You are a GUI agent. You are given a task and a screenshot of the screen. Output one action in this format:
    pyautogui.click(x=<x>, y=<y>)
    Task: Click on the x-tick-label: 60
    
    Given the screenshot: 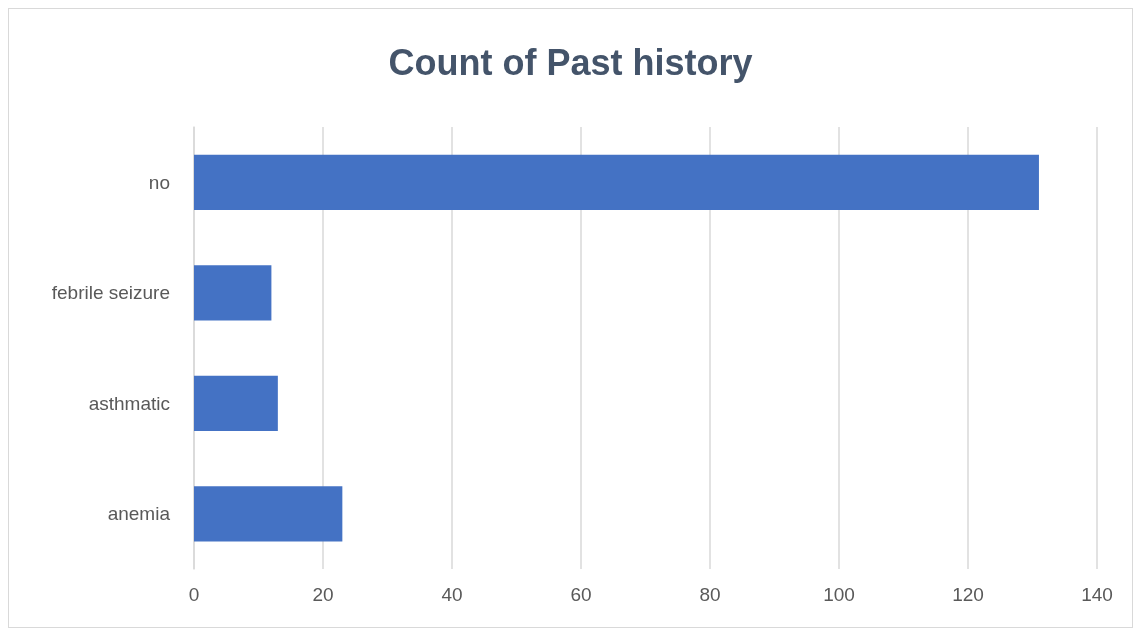 What is the action you would take?
    pyautogui.click(x=581, y=594)
    